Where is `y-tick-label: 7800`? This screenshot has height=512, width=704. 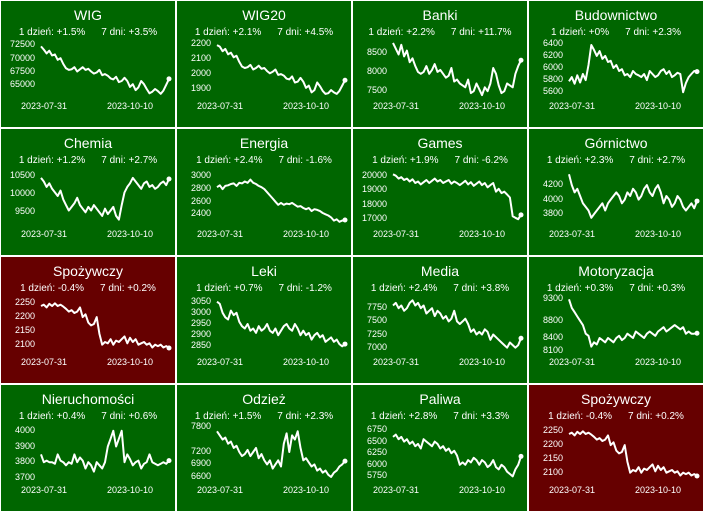 y-tick-label: 7800 is located at coordinates (200, 426).